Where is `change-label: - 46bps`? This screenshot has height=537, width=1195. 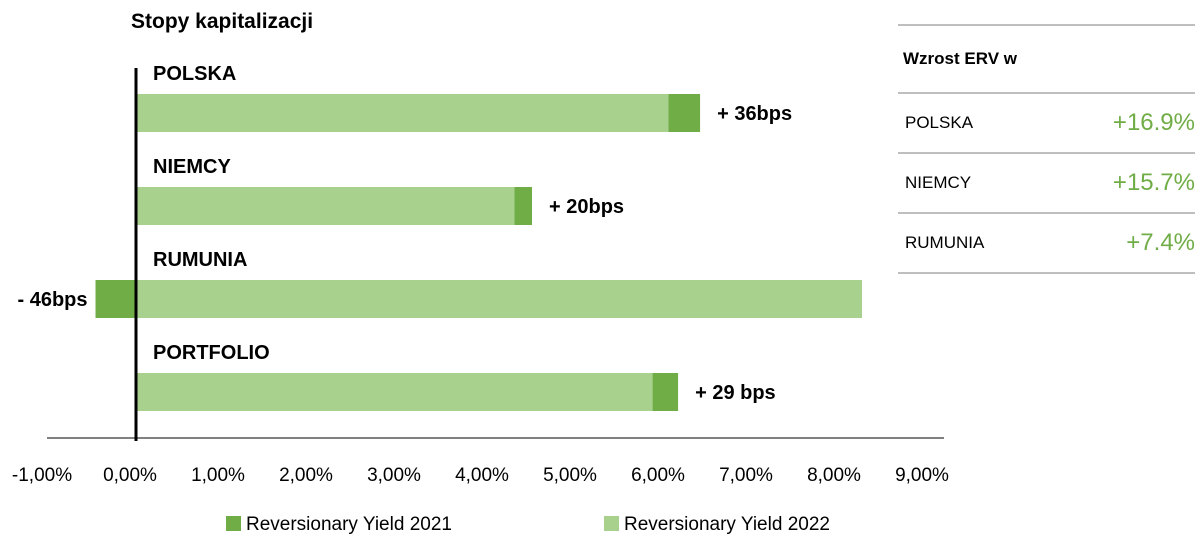
change-label: - 46bps is located at coordinates (52, 300).